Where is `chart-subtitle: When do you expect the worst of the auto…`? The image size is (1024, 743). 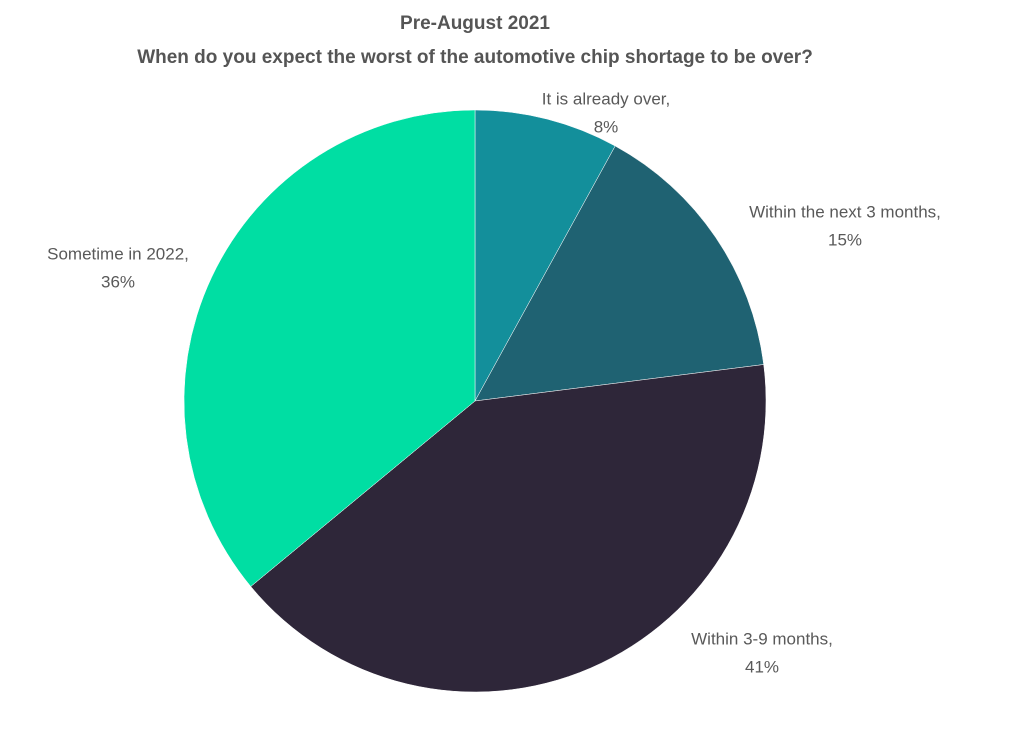 chart-subtitle: When do you expect the worst of the auto… is located at coordinates (475, 57).